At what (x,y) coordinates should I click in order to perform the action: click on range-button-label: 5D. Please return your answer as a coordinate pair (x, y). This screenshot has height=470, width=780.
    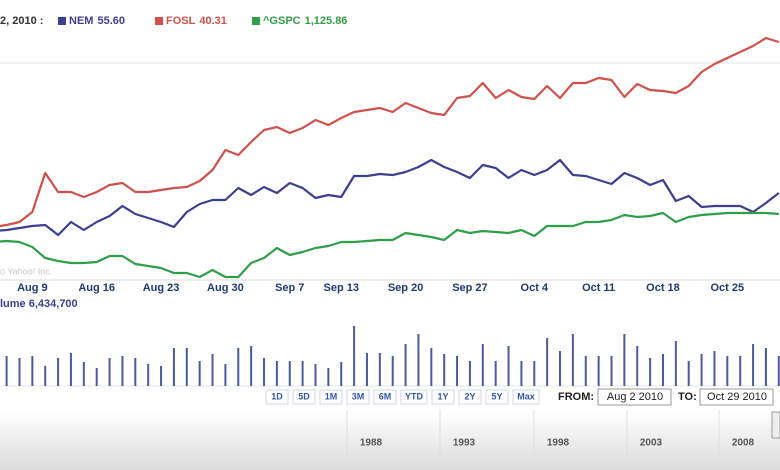
    Looking at the image, I should click on (304, 396).